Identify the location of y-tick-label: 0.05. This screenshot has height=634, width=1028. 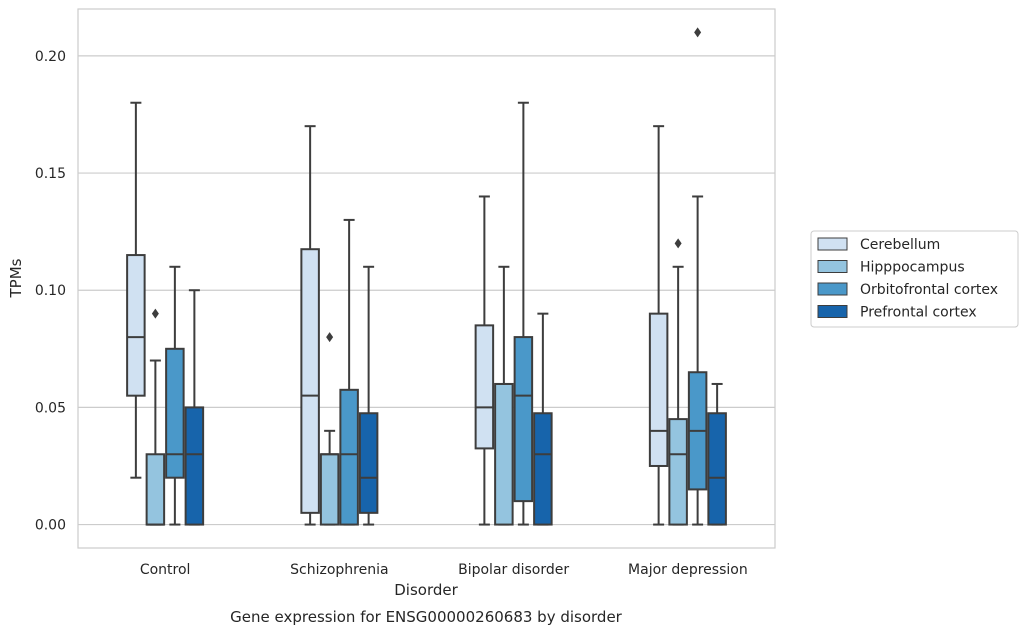
(50, 408).